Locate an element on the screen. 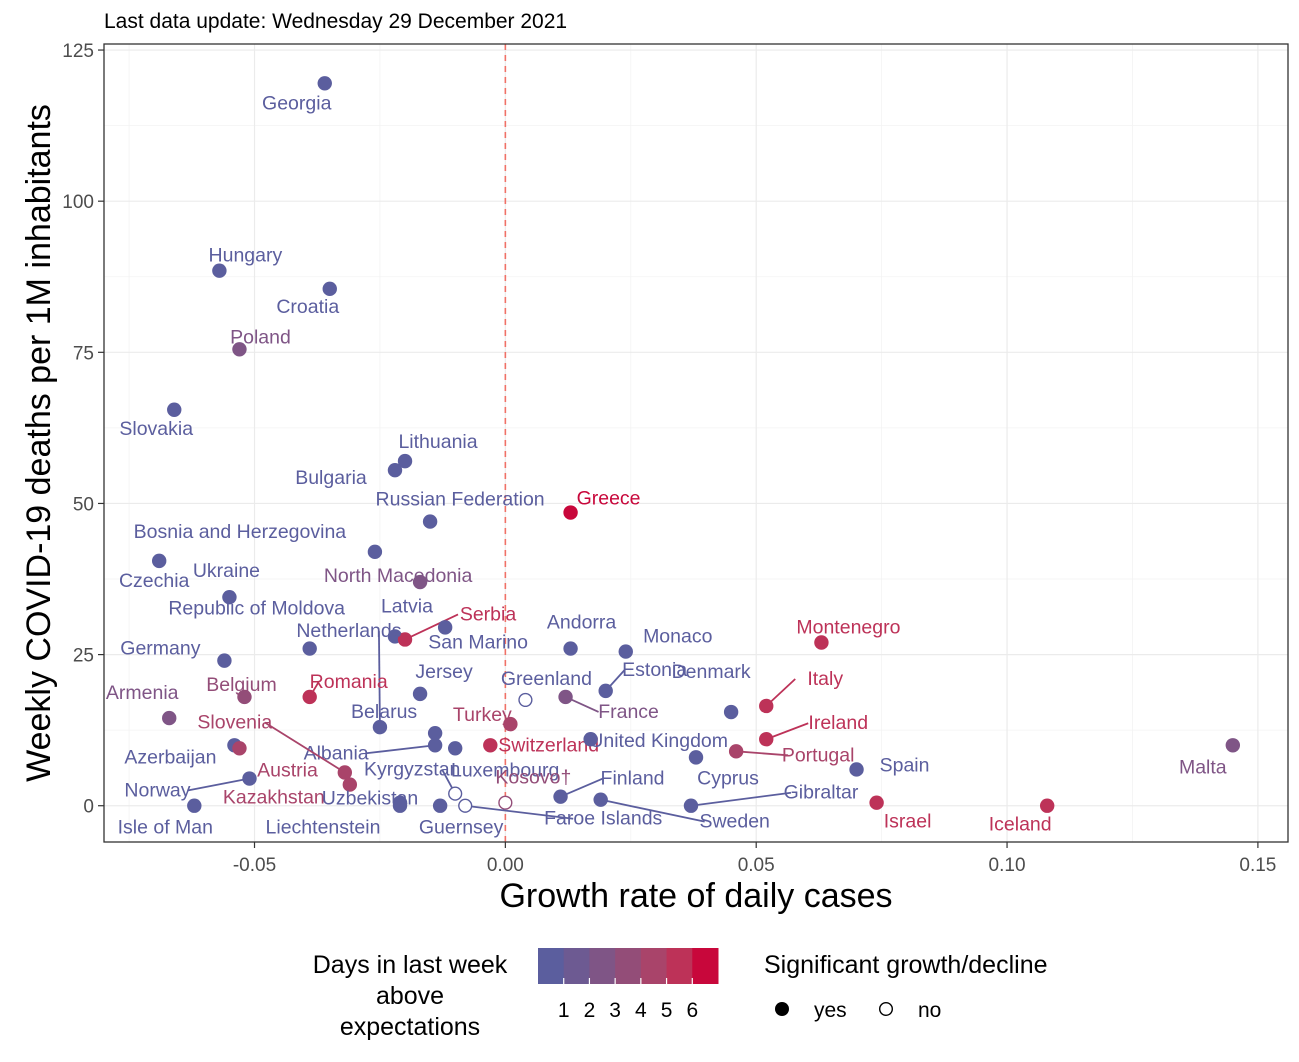 The image size is (1299, 1062). point-finland is located at coordinates (560, 796).